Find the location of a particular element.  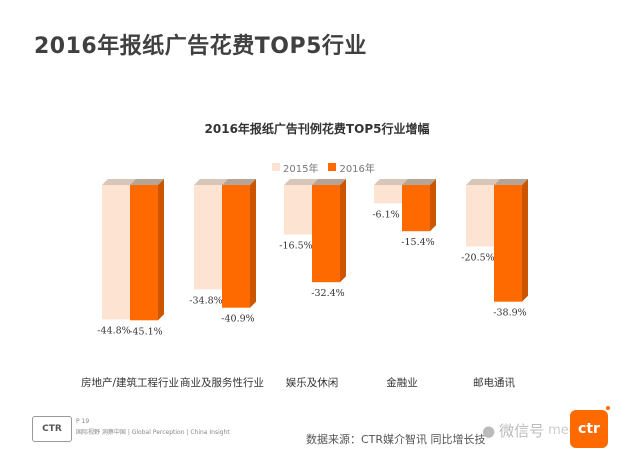

source-note: 数据来源：CTR媒介智讯 同比增长技 is located at coordinates (396, 439).